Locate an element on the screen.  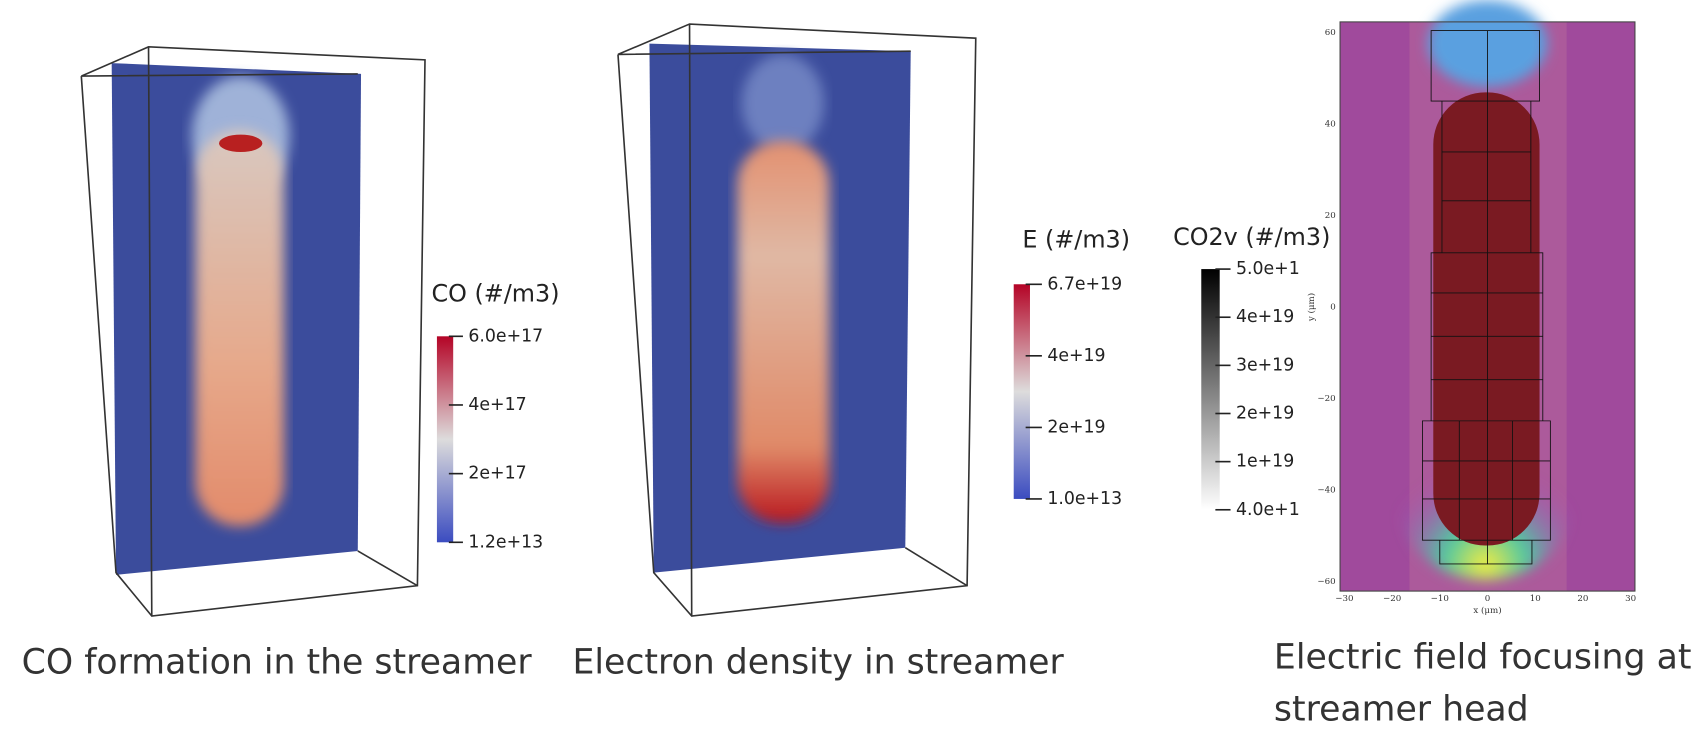
x-tick-label: 20 is located at coordinates (1582, 599).